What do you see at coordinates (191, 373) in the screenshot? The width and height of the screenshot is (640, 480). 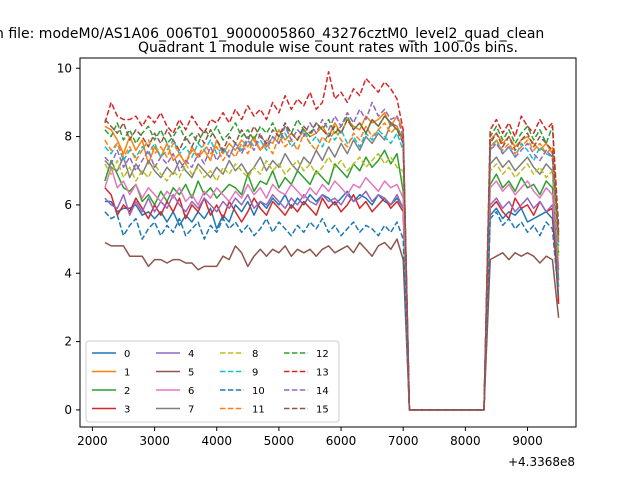 I see `legend-label-5: 5` at bounding box center [191, 373].